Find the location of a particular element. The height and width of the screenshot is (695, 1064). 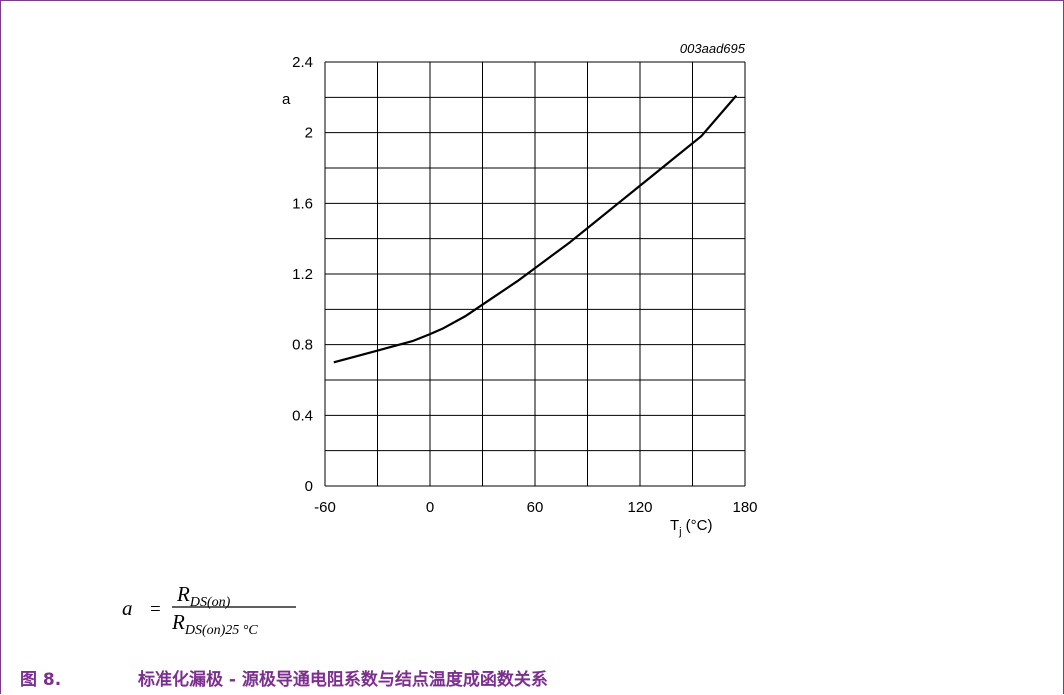

x-axis-label-unit: (°C) is located at coordinates (699, 525).